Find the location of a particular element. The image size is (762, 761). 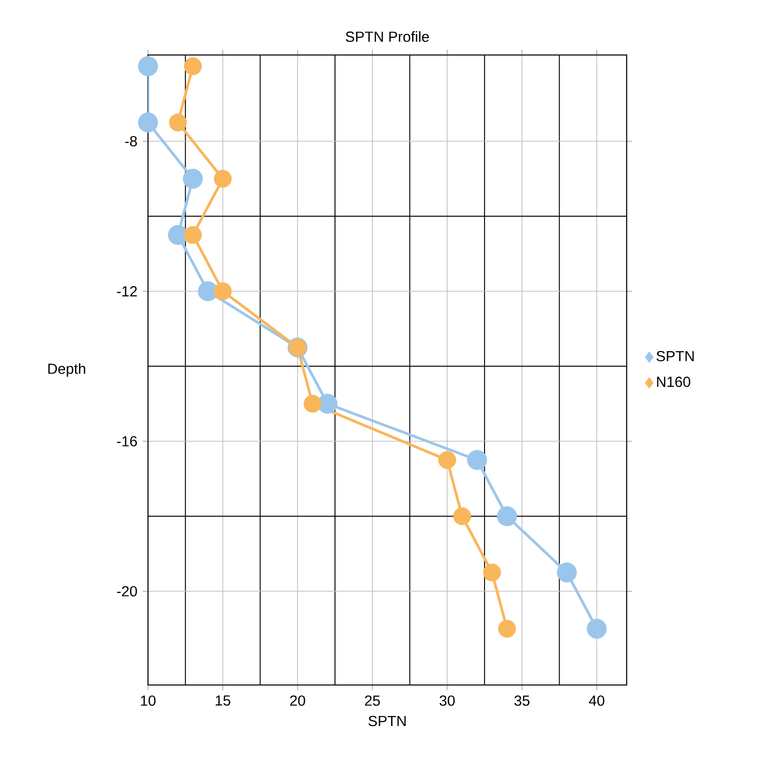

x-tick-label: 10 is located at coordinates (148, 700).